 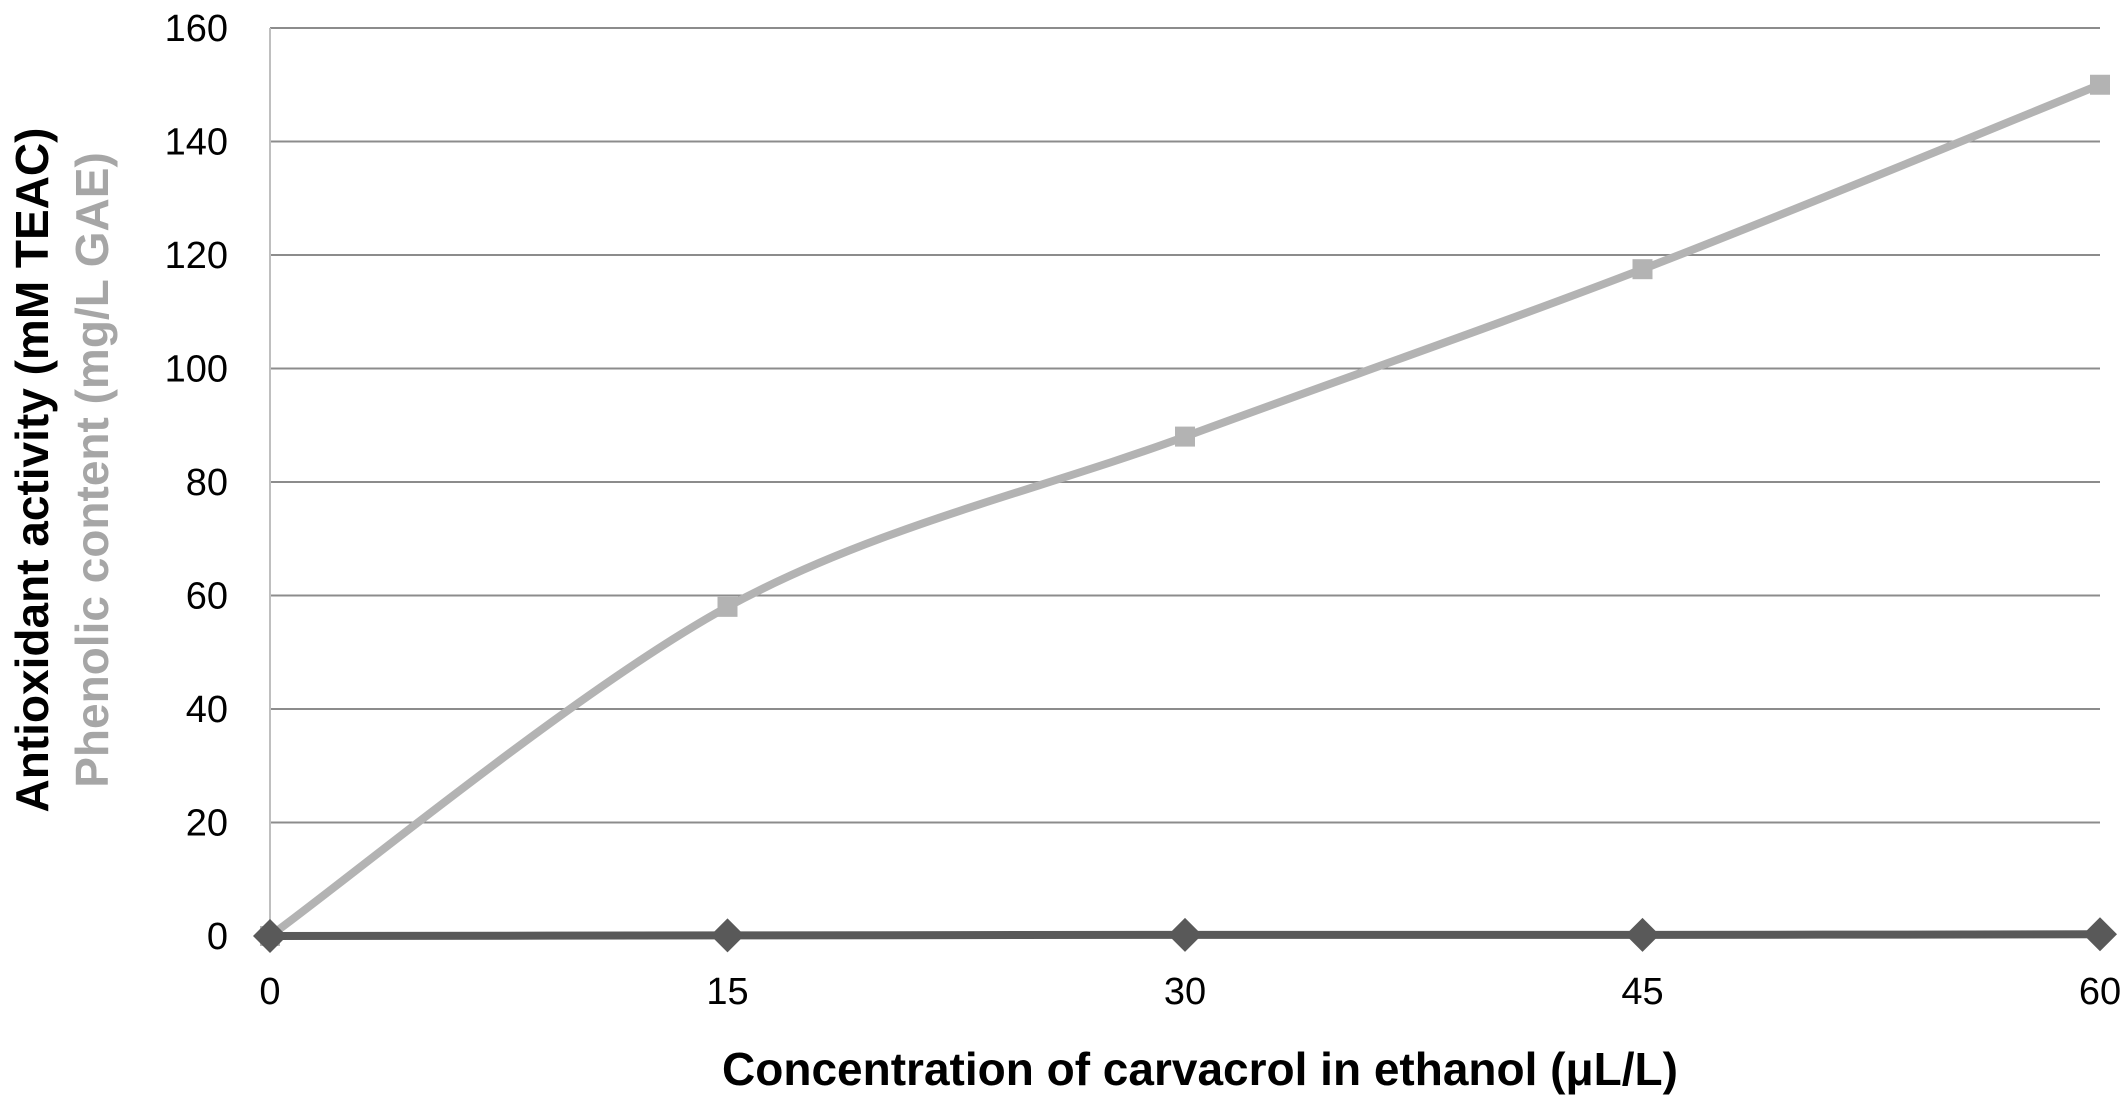 What do you see at coordinates (196, 29) in the screenshot?
I see `y-tick-label: 160` at bounding box center [196, 29].